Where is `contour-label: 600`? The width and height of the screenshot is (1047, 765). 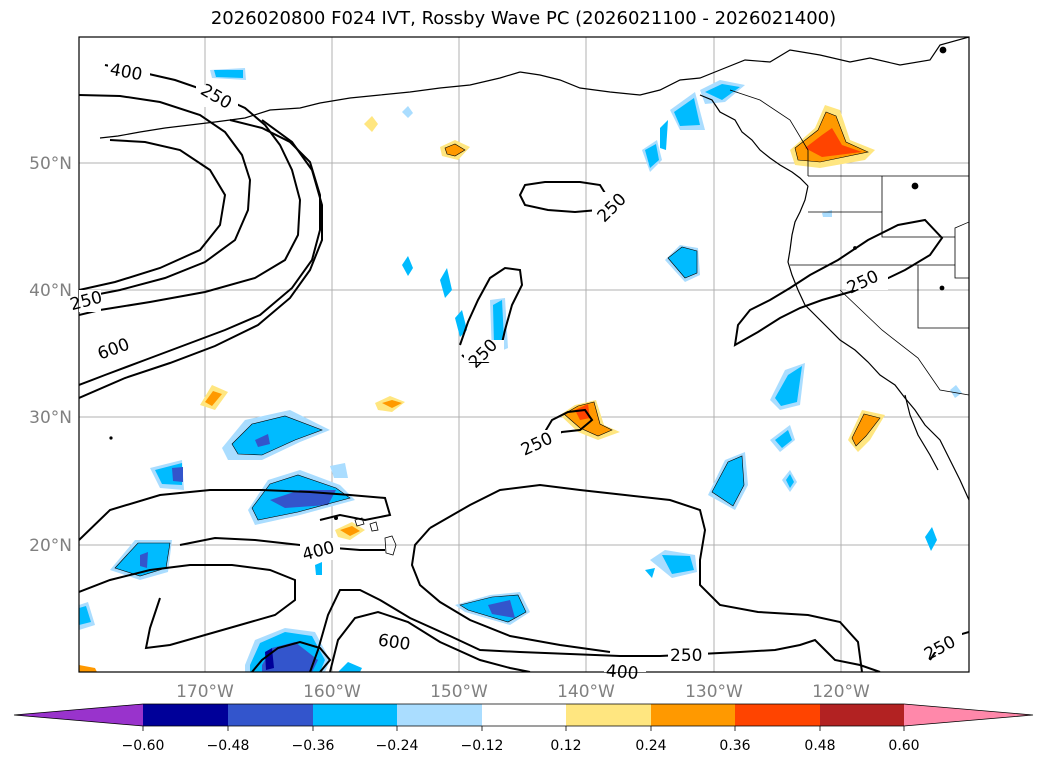
contour-label: 600 is located at coordinates (394, 643).